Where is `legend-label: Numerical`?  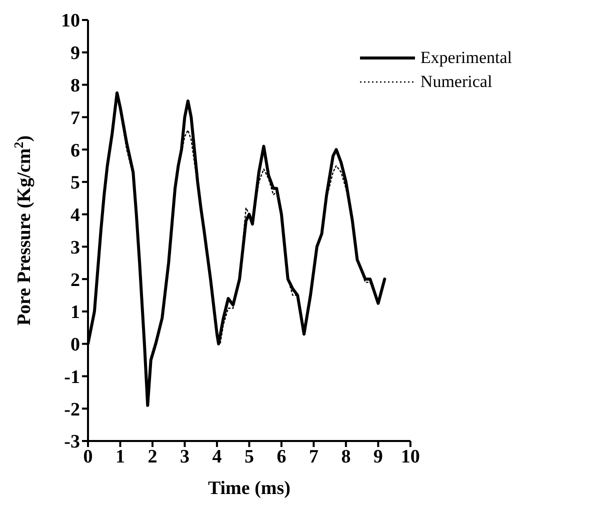
legend-label: Numerical is located at coordinates (456, 82).